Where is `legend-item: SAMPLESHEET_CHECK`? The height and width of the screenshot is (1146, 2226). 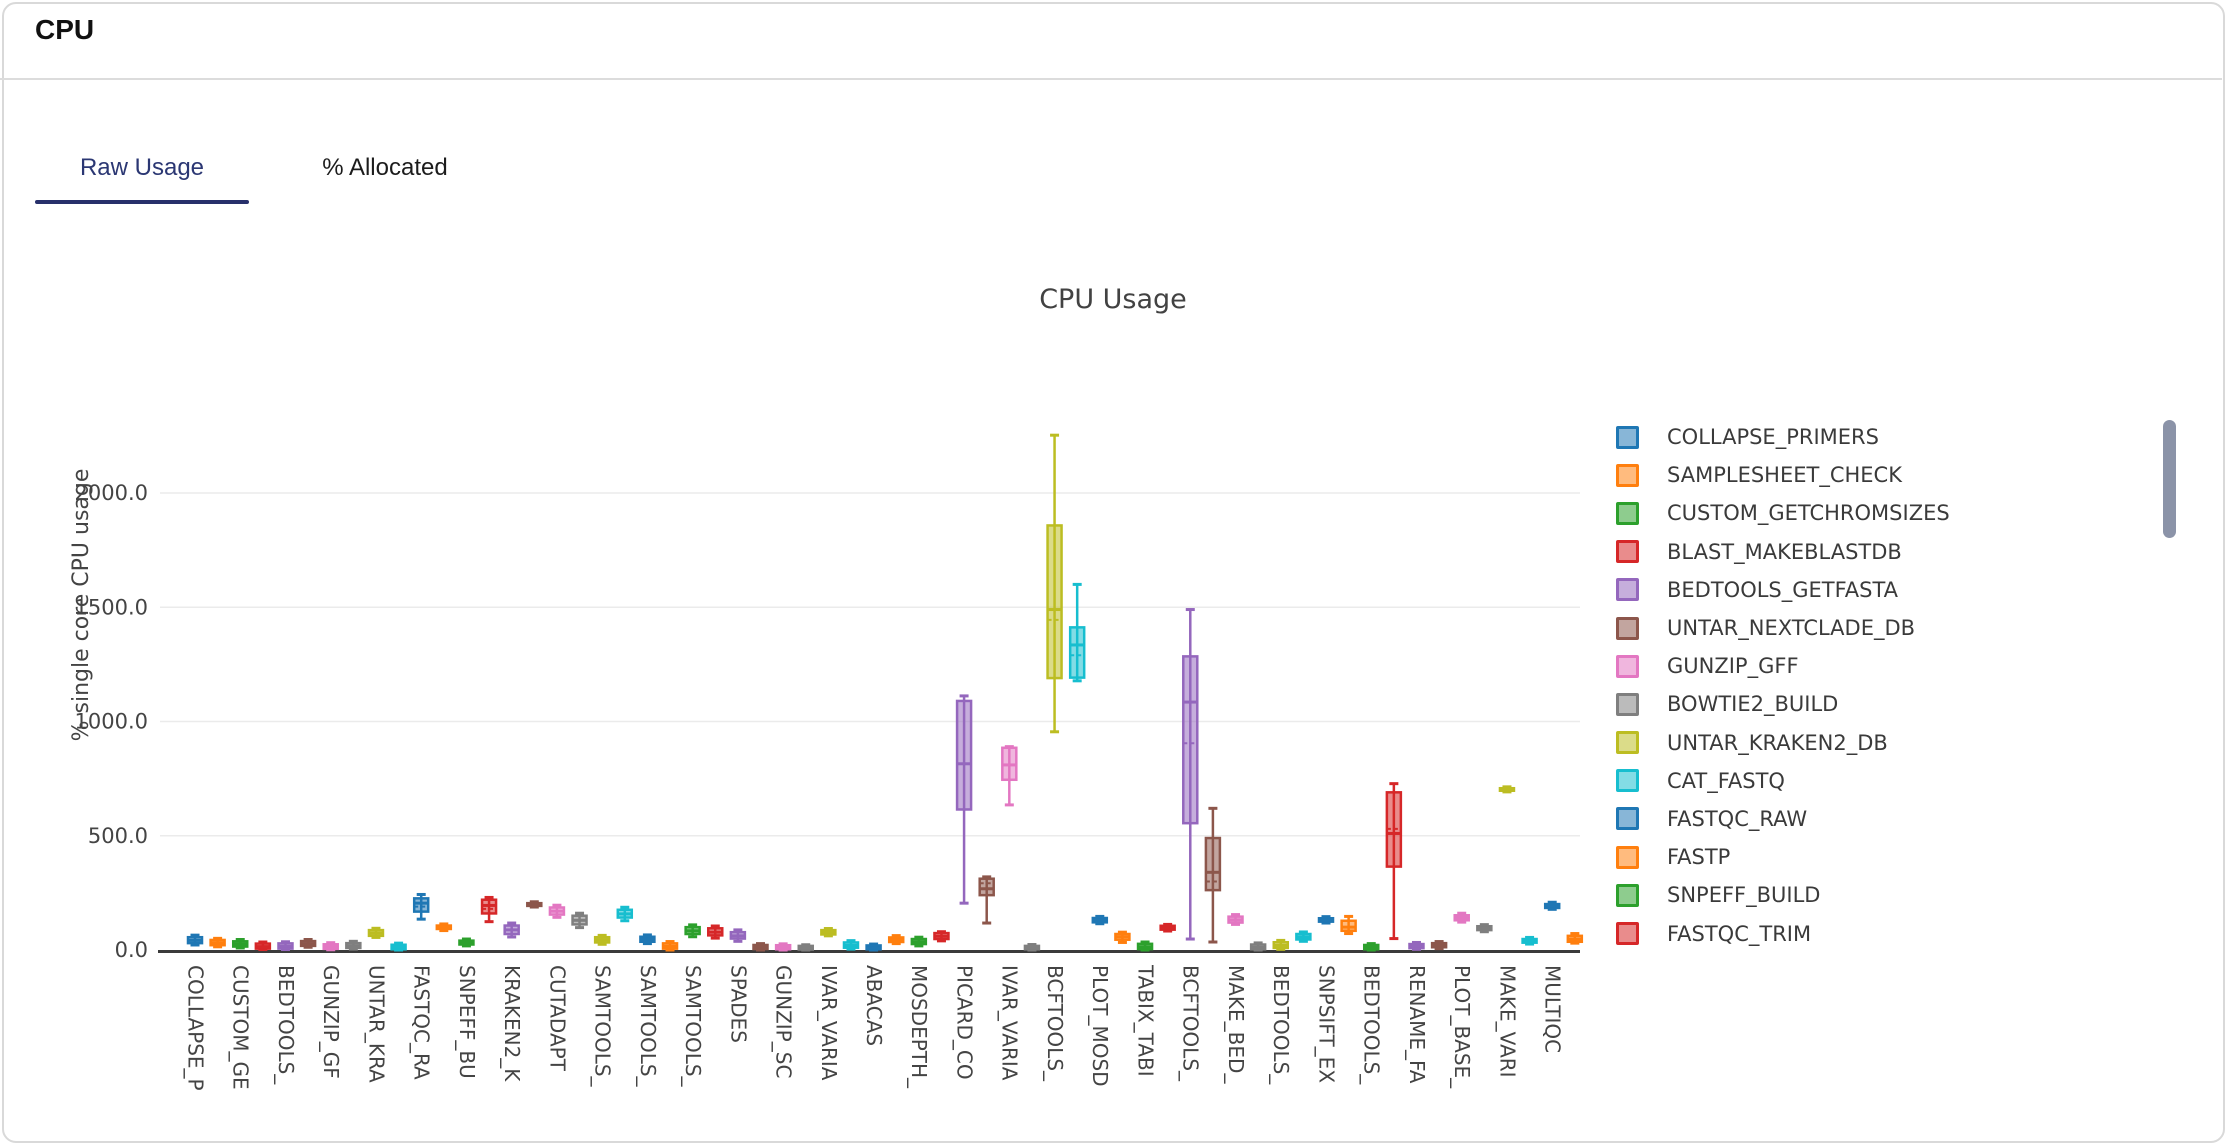
legend-item: SAMPLESHEET_CHECK is located at coordinates (1783, 475).